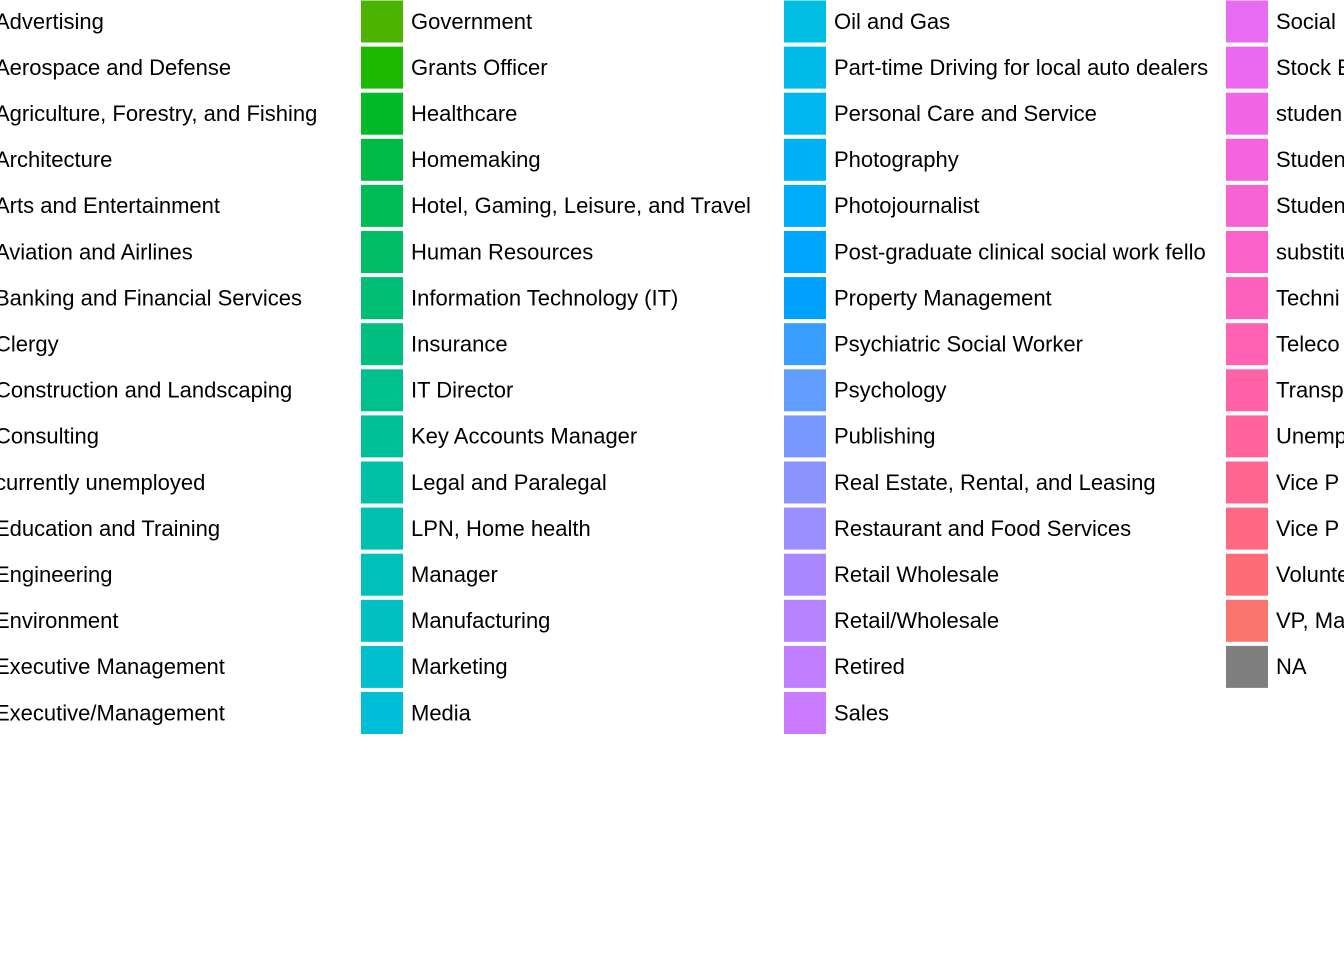 This screenshot has width=1344, height=960. Describe the element at coordinates (151, 297) in the screenshot. I see `legend-label: Banking and Financial Services` at that location.